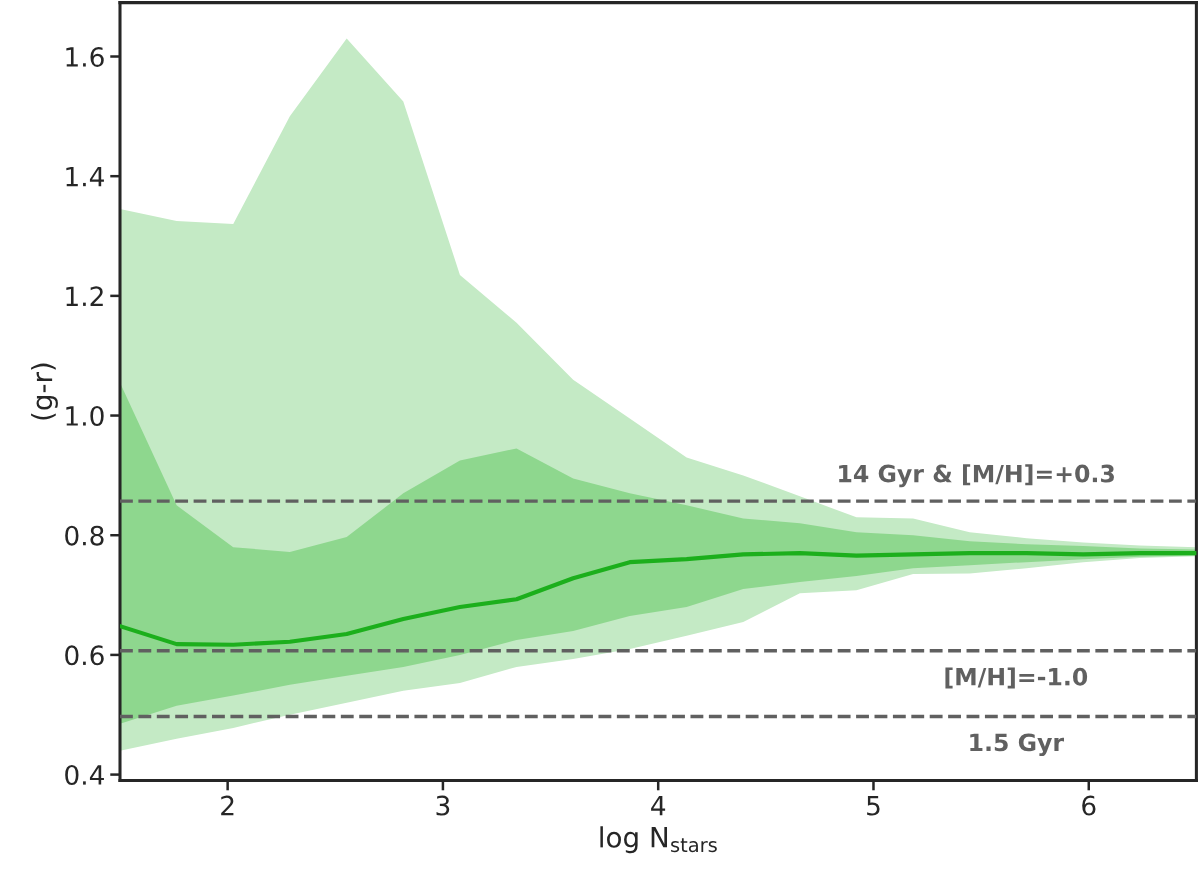 The height and width of the screenshot is (884, 1200). Describe the element at coordinates (84, 655) in the screenshot. I see `y-tick-label: 0.6` at that location.